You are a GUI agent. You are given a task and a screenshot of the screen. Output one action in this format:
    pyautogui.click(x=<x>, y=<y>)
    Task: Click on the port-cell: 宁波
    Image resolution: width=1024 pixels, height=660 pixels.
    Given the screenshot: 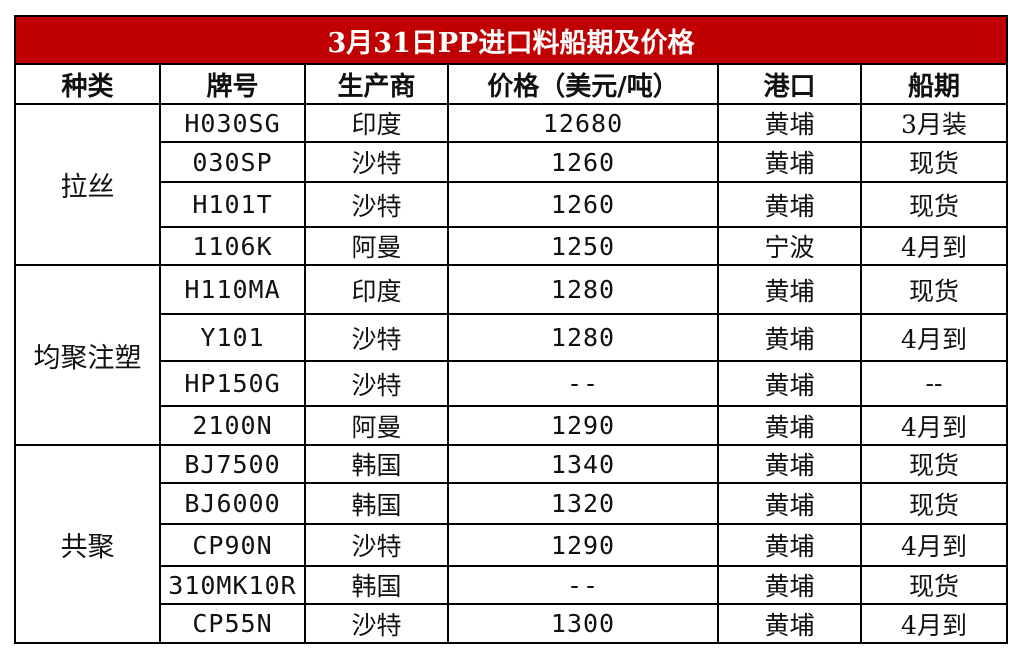 What is the action you would take?
    pyautogui.click(x=789, y=246)
    